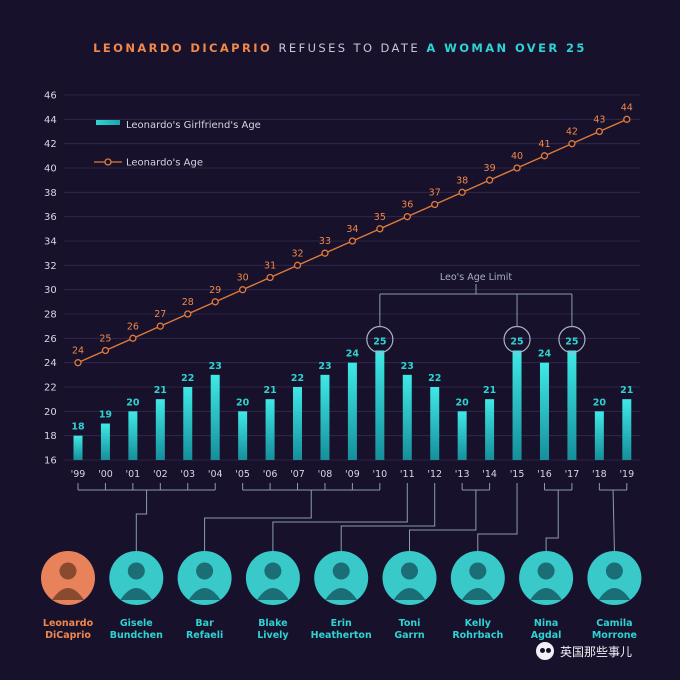 The image size is (680, 680). I want to click on y-tick-label: 38, so click(50, 193).